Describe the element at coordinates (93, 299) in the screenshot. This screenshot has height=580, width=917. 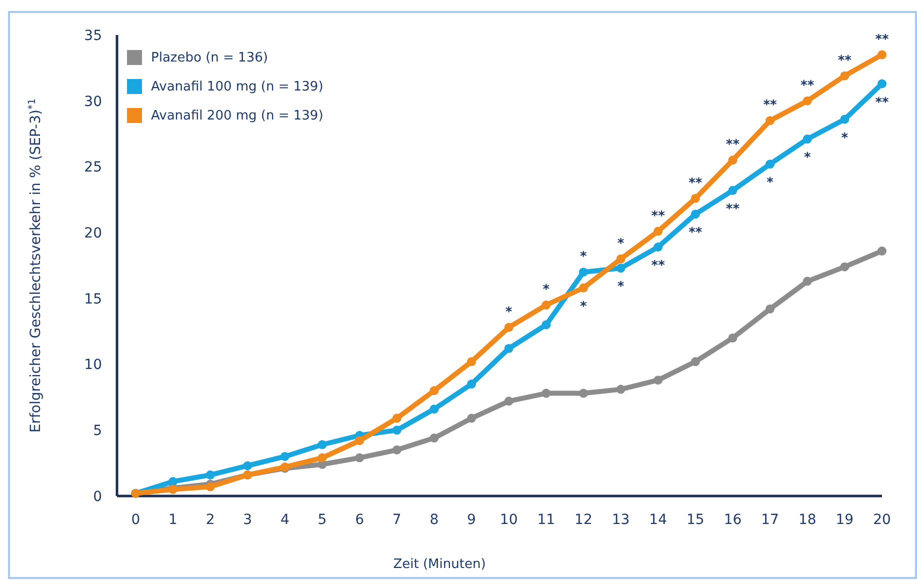
I see `y-tick-label: 15` at that location.